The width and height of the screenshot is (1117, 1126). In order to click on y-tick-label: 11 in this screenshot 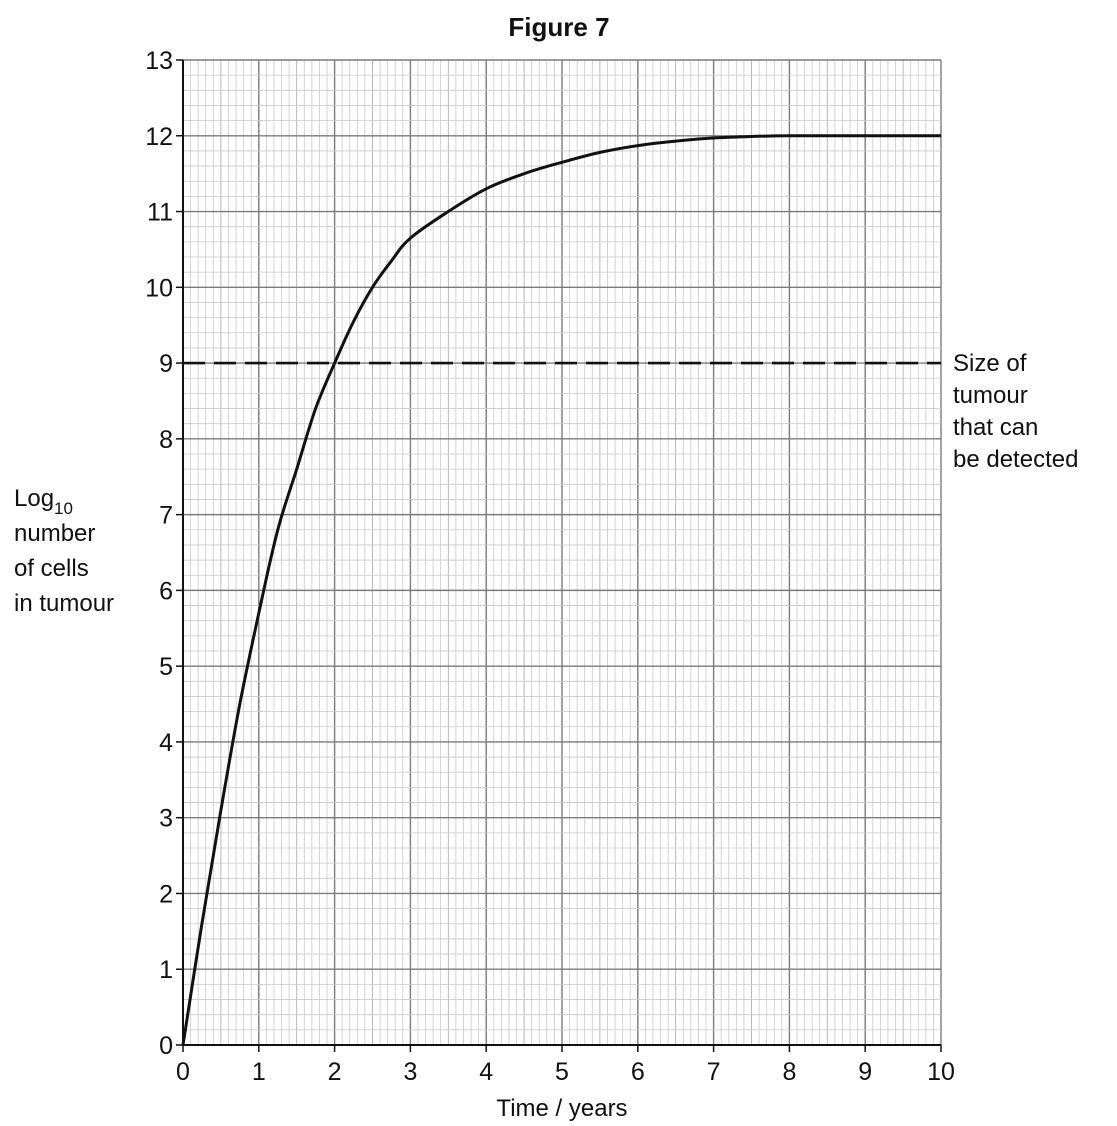, I will do `click(160, 213)`.